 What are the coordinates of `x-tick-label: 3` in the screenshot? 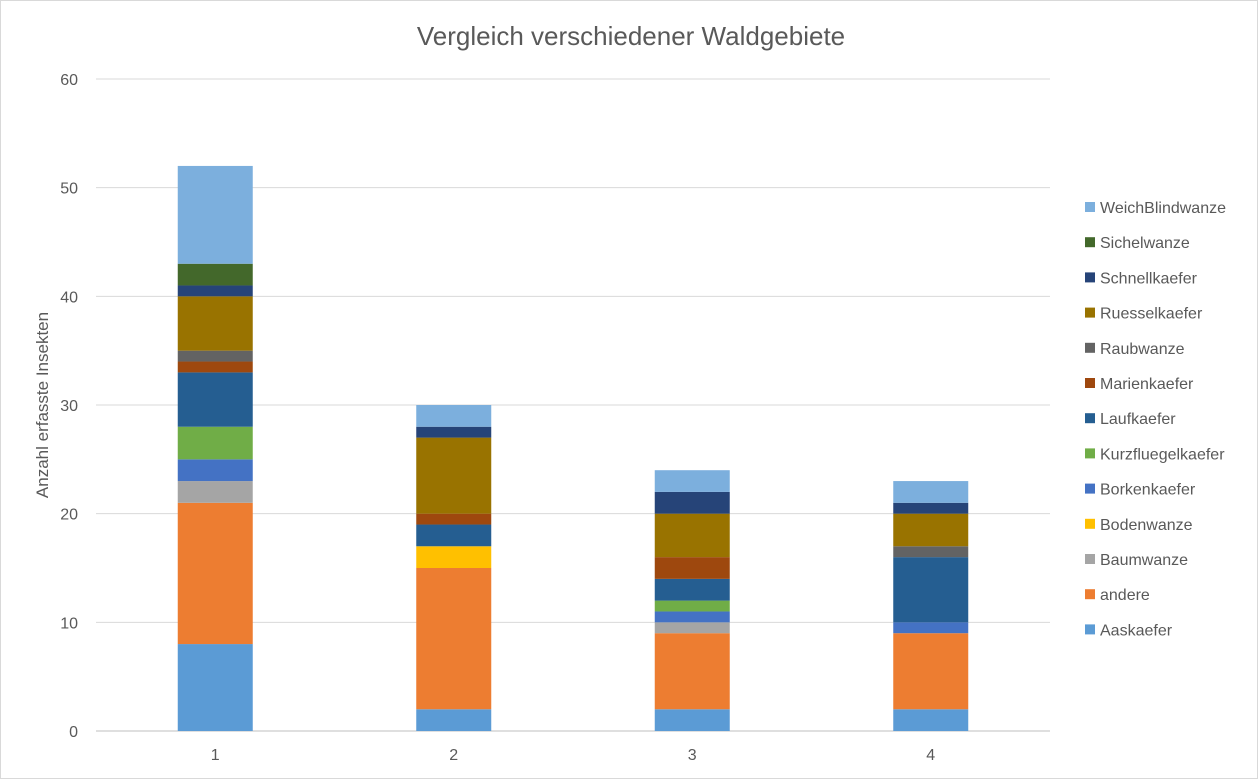 It's located at (692, 755).